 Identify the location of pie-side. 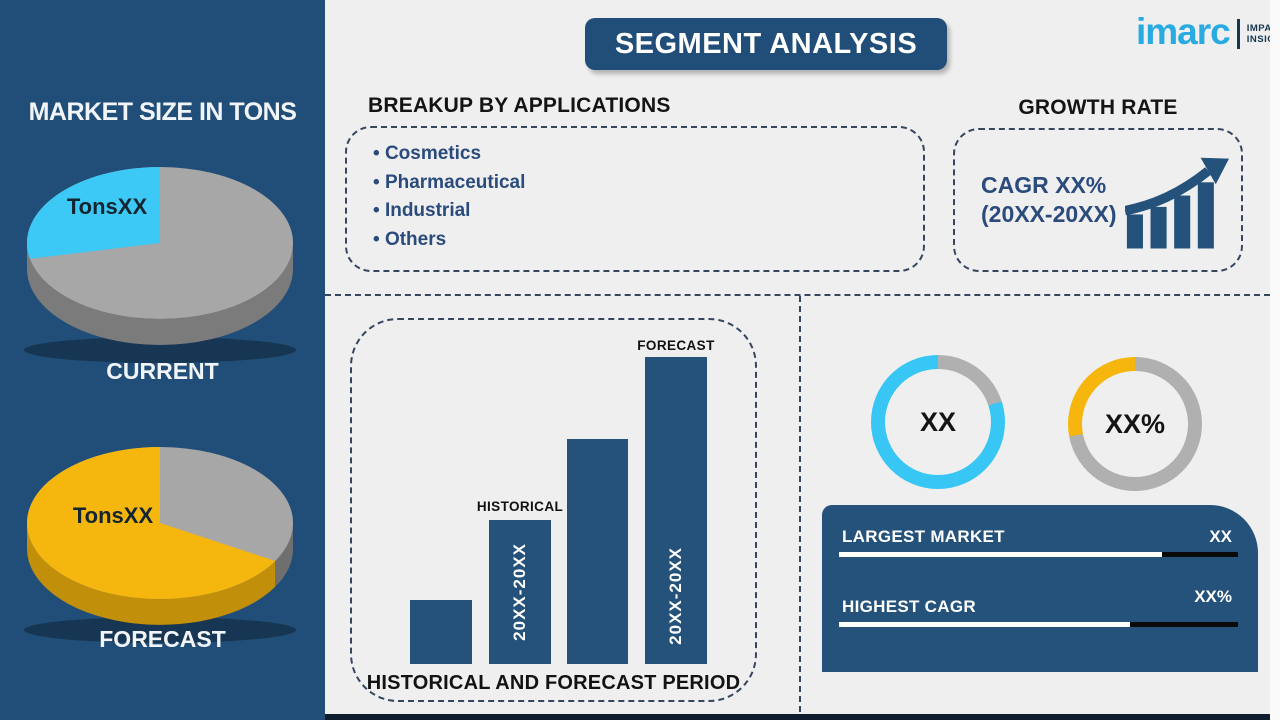
(160, 294).